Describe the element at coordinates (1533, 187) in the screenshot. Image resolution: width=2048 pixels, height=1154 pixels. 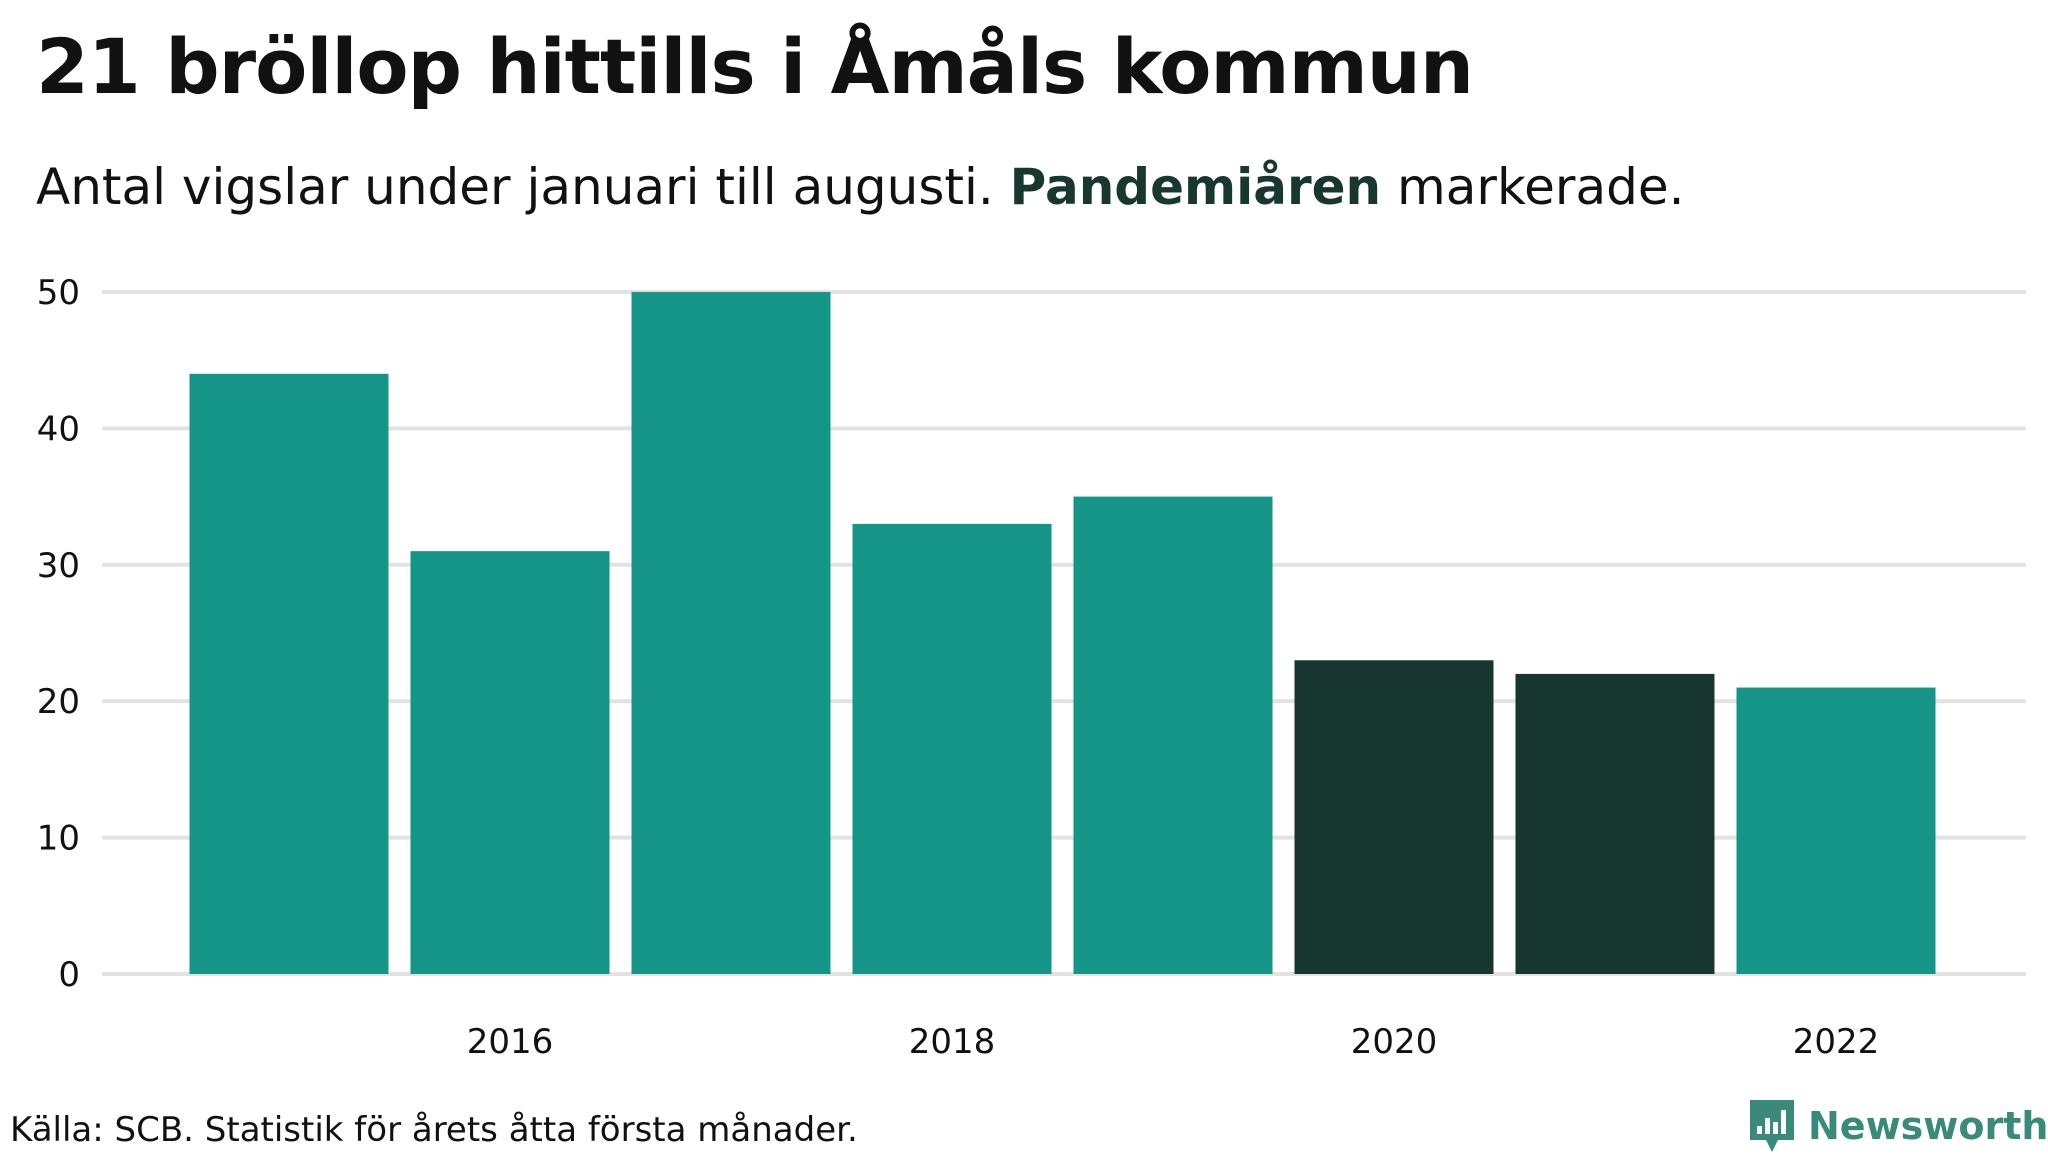
I see `subtitle-text-end: markerade.` at that location.